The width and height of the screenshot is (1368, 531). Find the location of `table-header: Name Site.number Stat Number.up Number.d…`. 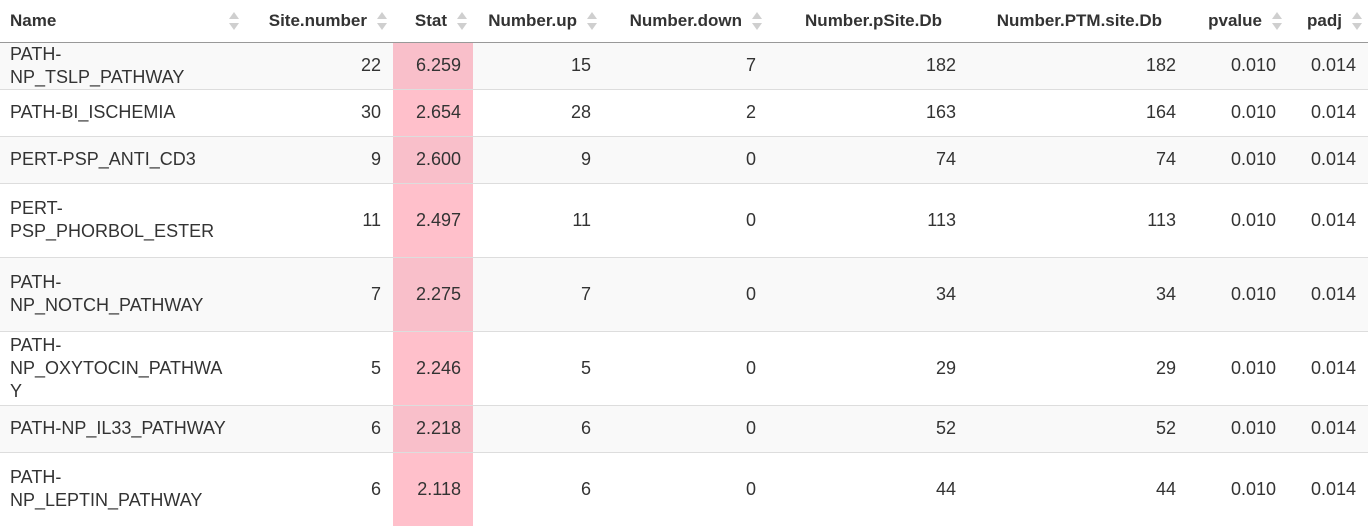

table-header: Name Site.number Stat Number.up Number.d… is located at coordinates (684, 21).